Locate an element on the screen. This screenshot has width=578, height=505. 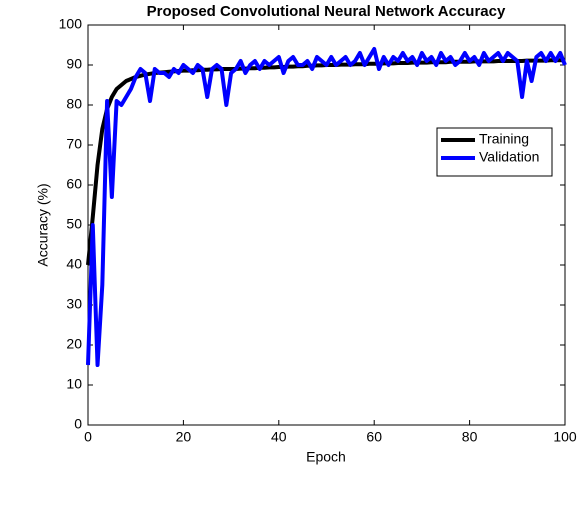
y-tick-label: 30 is located at coordinates (74, 304).